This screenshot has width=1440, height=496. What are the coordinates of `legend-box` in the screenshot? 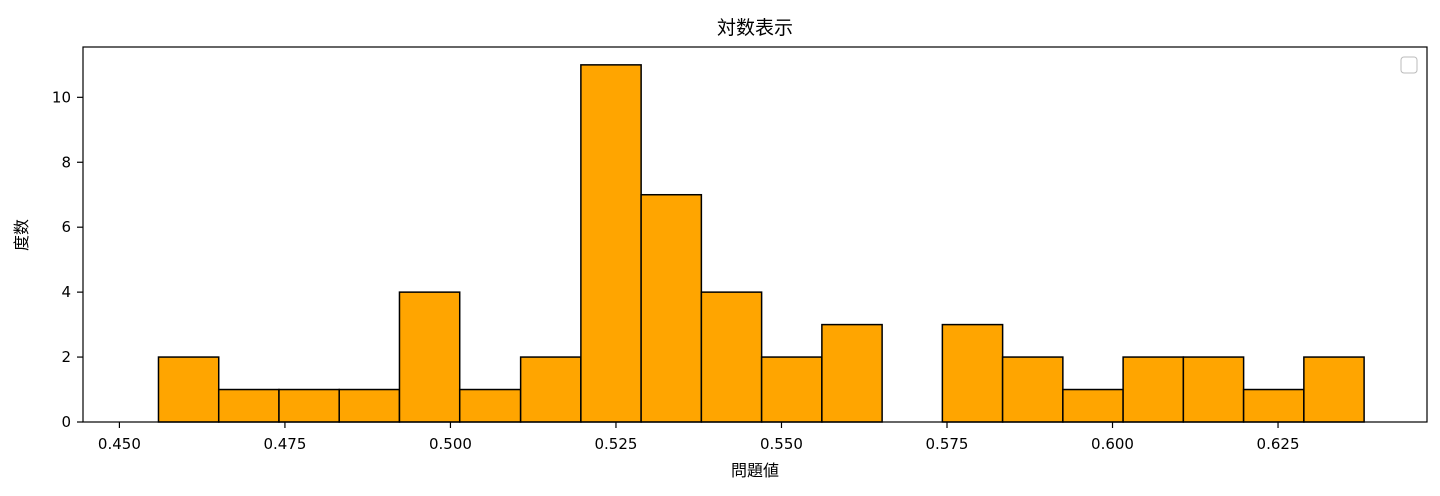 It's located at (1409, 65).